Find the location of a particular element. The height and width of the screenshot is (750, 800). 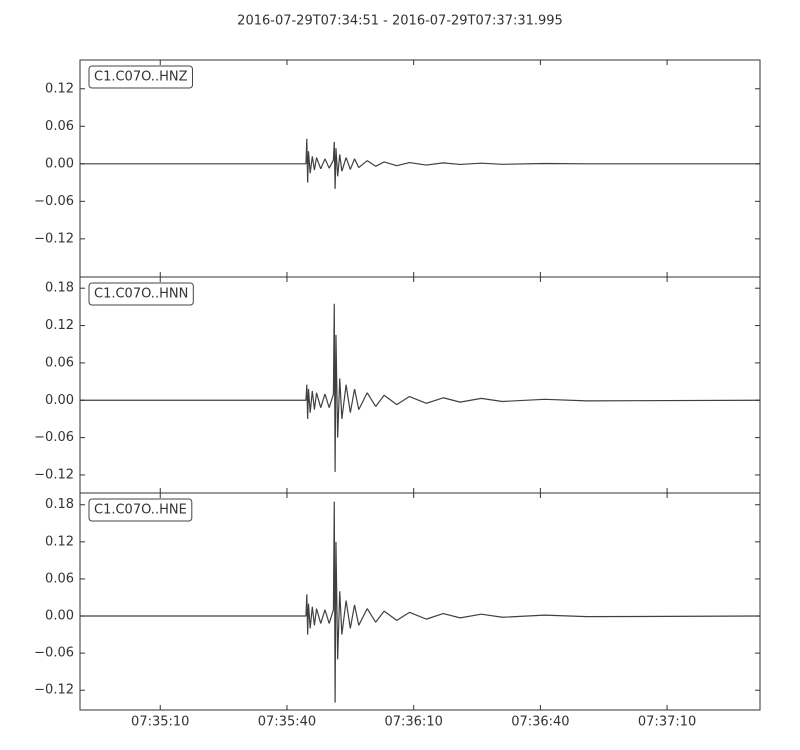

x-tick-label: 07:35:10 is located at coordinates (160, 722).